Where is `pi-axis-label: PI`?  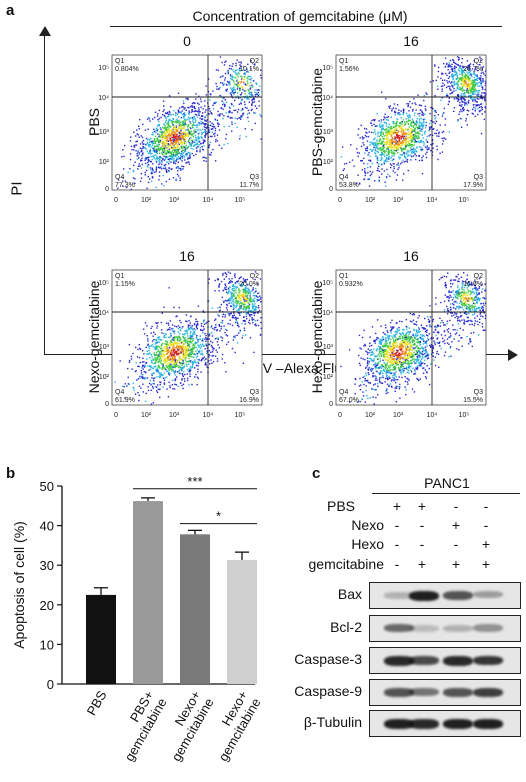
pi-axis-label: PI is located at coordinates (17, 188).